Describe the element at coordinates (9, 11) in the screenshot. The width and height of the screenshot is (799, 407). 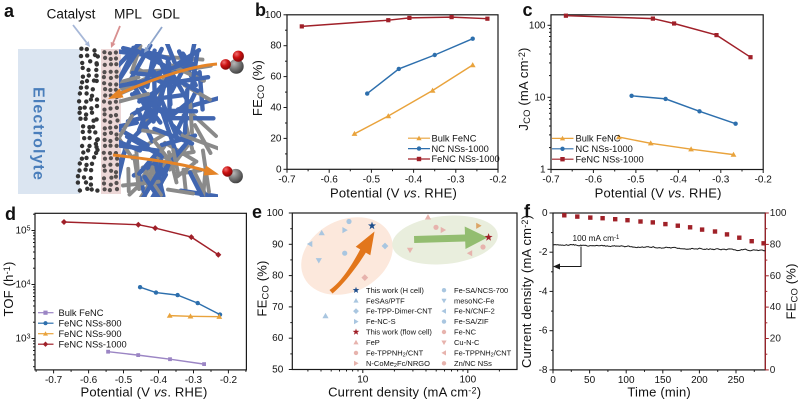
I see `svg-text: a` at that location.